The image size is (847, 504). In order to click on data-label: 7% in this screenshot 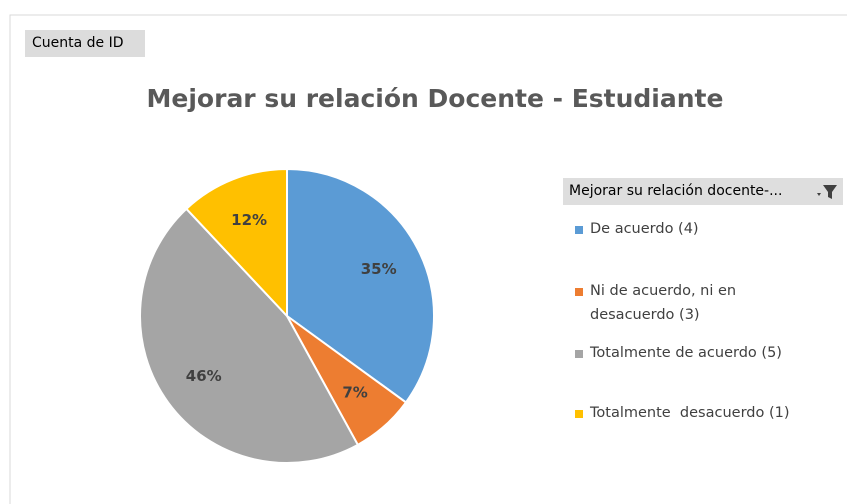, I will do `click(354, 393)`.